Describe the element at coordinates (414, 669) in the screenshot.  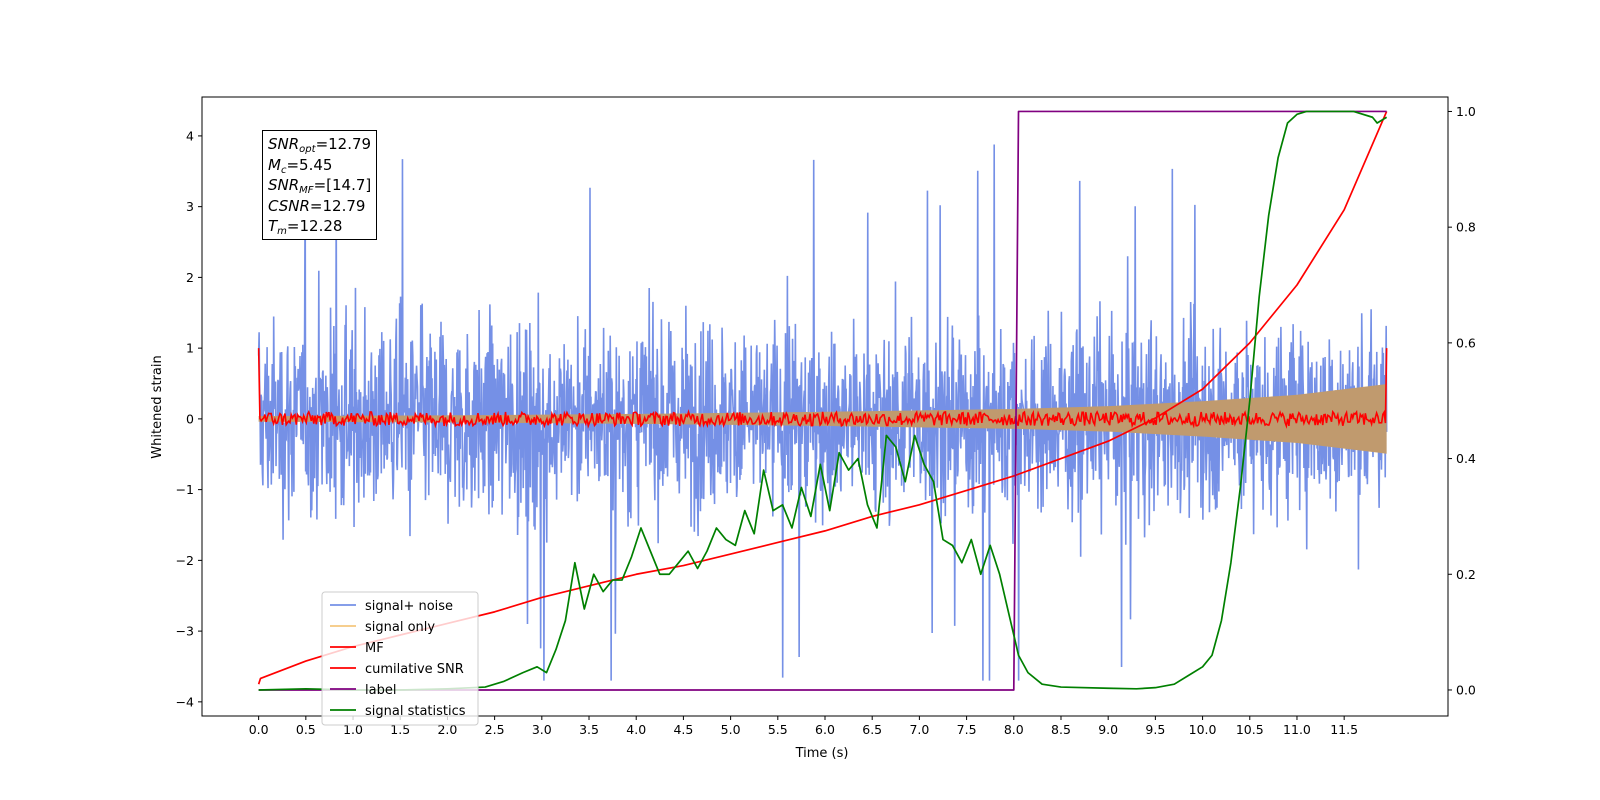
I see `legend-label: cumilative SNR` at that location.